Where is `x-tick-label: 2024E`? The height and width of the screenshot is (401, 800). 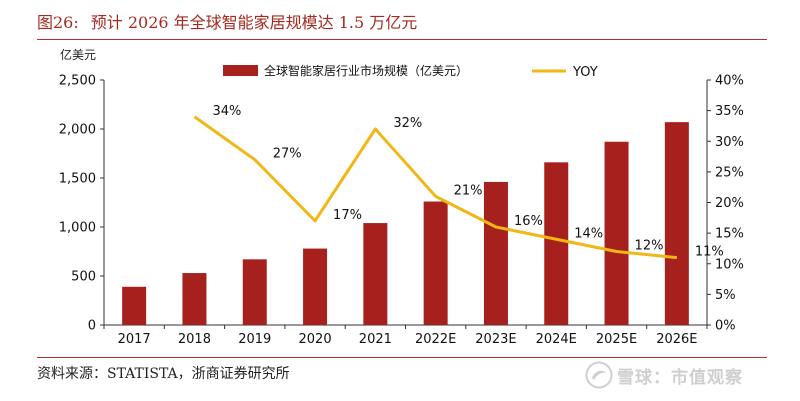
x-tick-label: 2024E is located at coordinates (556, 339).